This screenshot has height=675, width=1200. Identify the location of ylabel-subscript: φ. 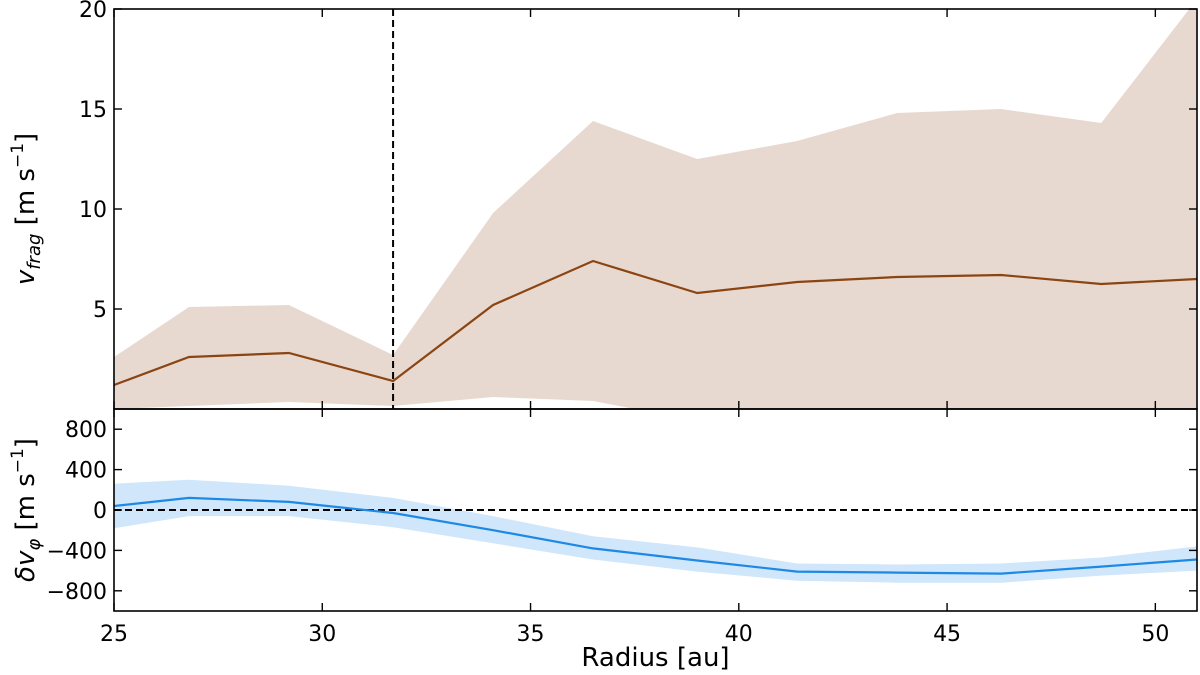
(34, 545).